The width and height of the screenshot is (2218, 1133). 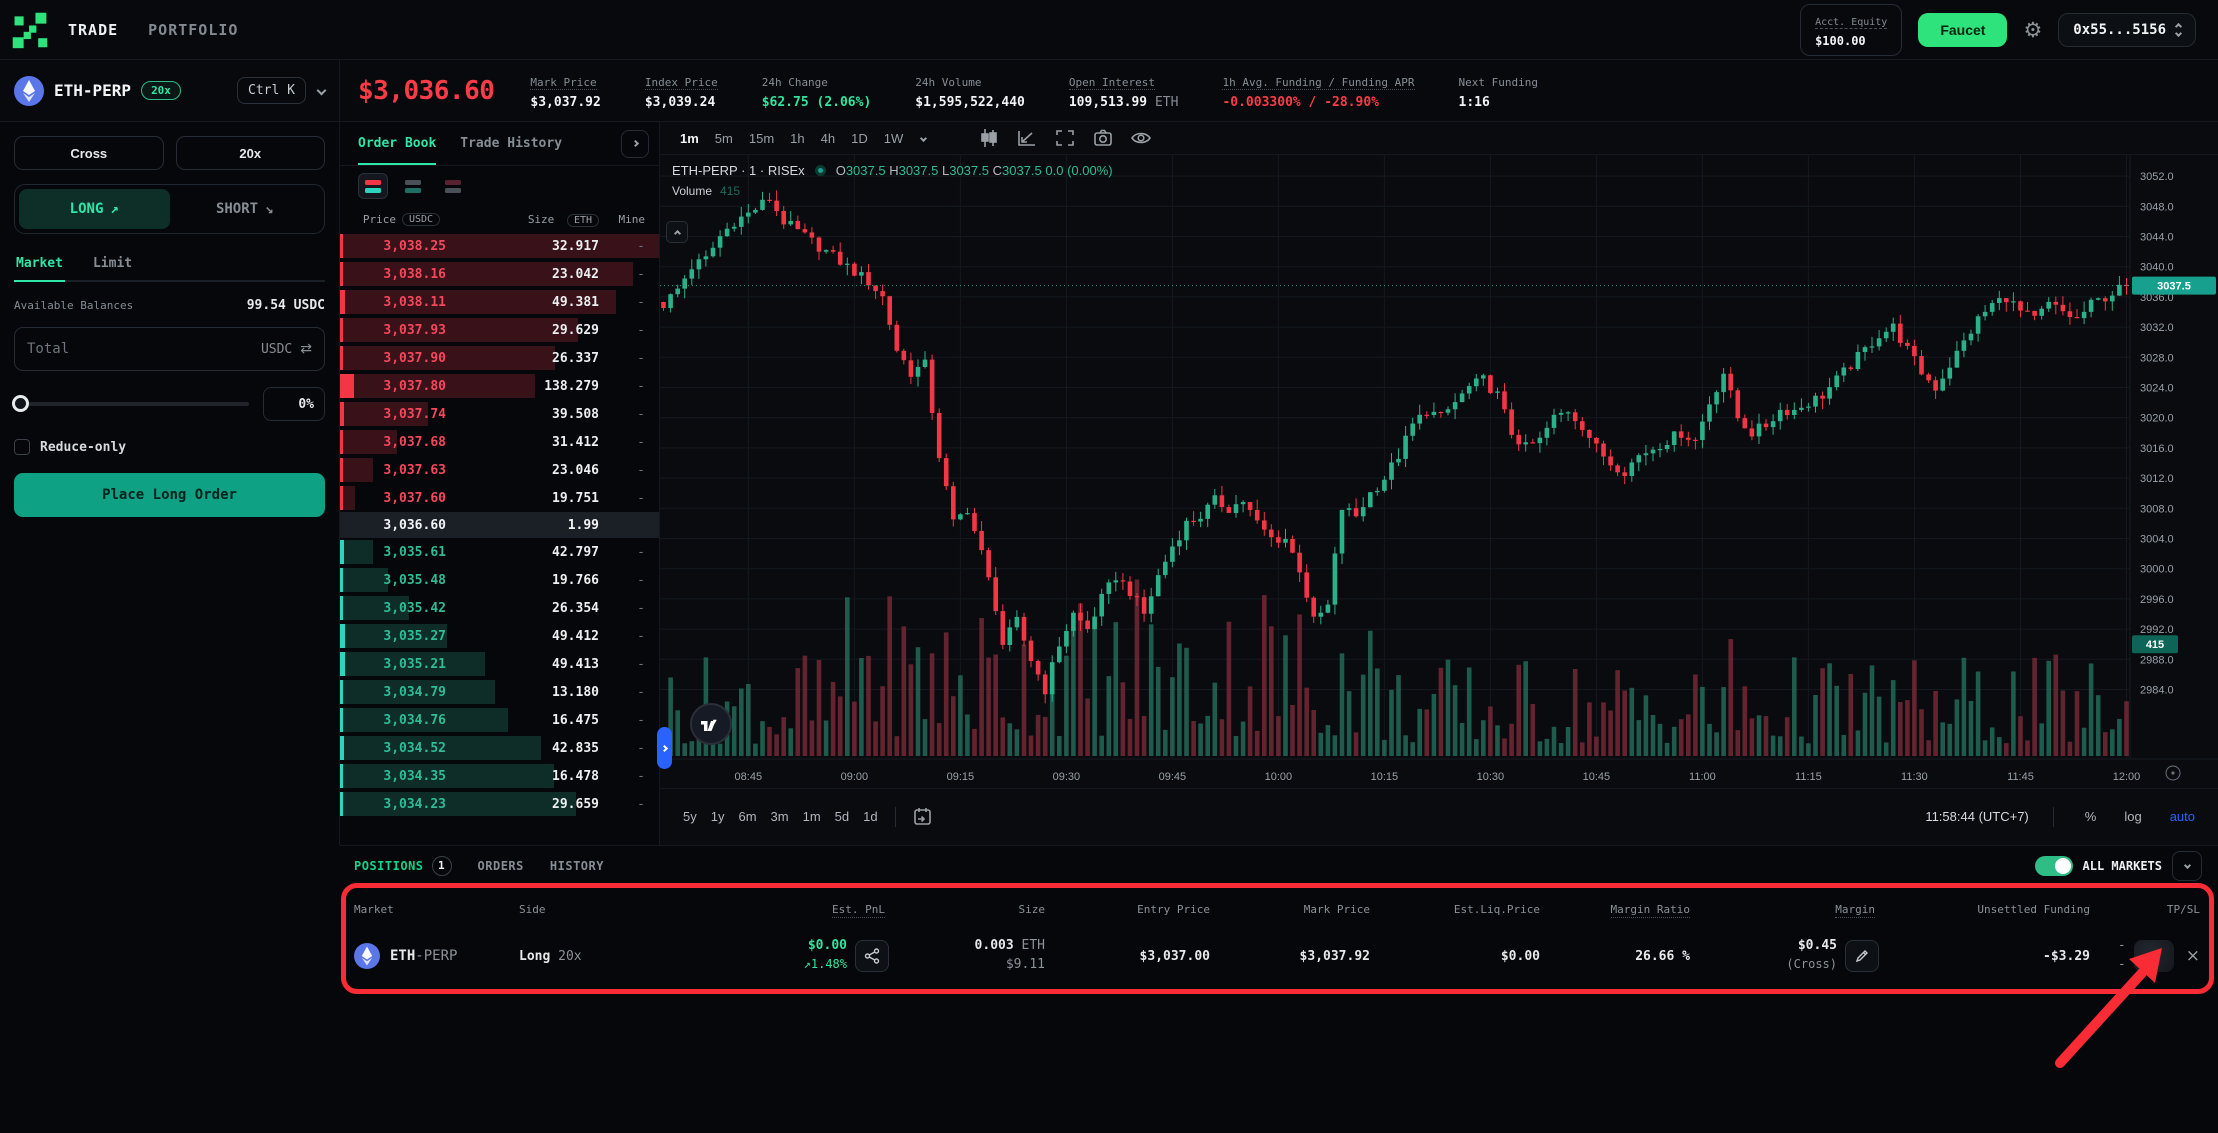 What do you see at coordinates (403, 865) in the screenshot?
I see `tab-positions: POSITIONS 1` at bounding box center [403, 865].